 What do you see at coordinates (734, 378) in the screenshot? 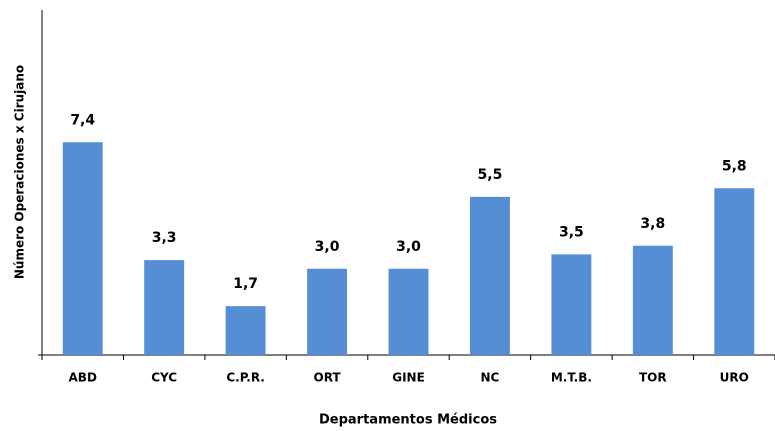
I see `x-tick-label: URO` at bounding box center [734, 378].